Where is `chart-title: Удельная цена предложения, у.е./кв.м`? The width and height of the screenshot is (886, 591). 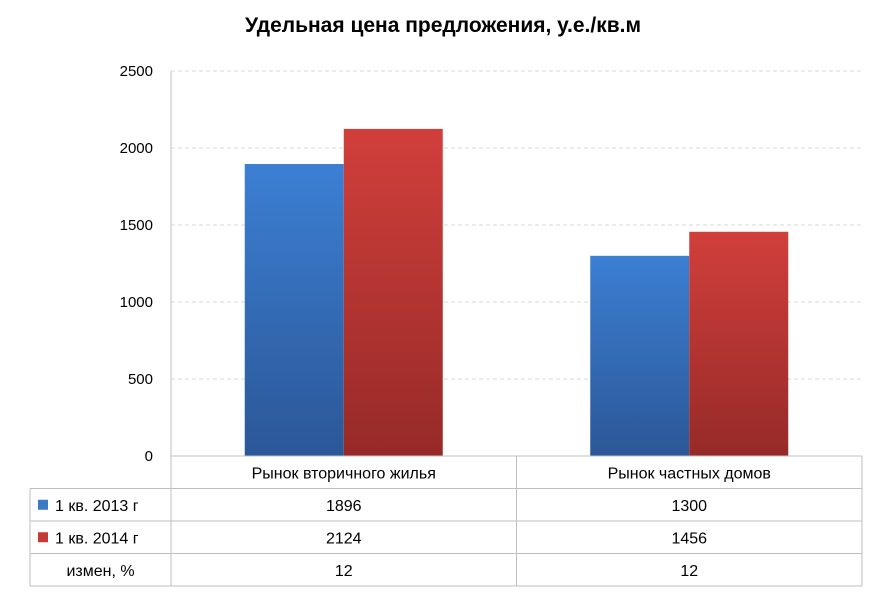 chart-title: Удельная цена предложения, у.е./кв.м is located at coordinates (443, 25).